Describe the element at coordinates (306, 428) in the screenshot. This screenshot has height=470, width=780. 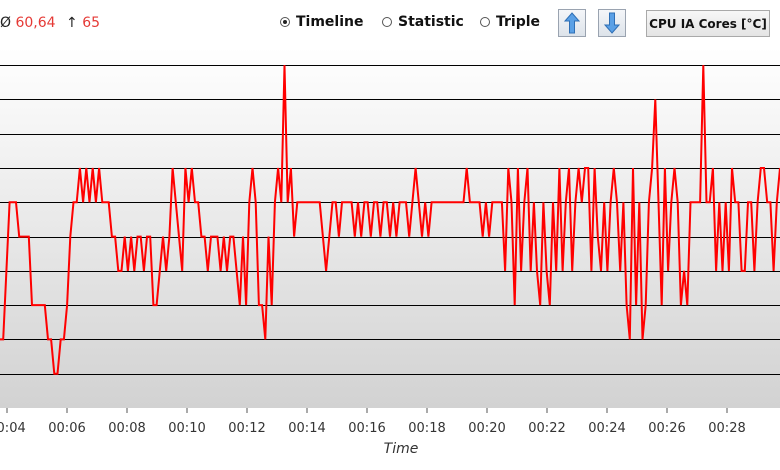
I see `x-tick-label: 00:14` at that location.